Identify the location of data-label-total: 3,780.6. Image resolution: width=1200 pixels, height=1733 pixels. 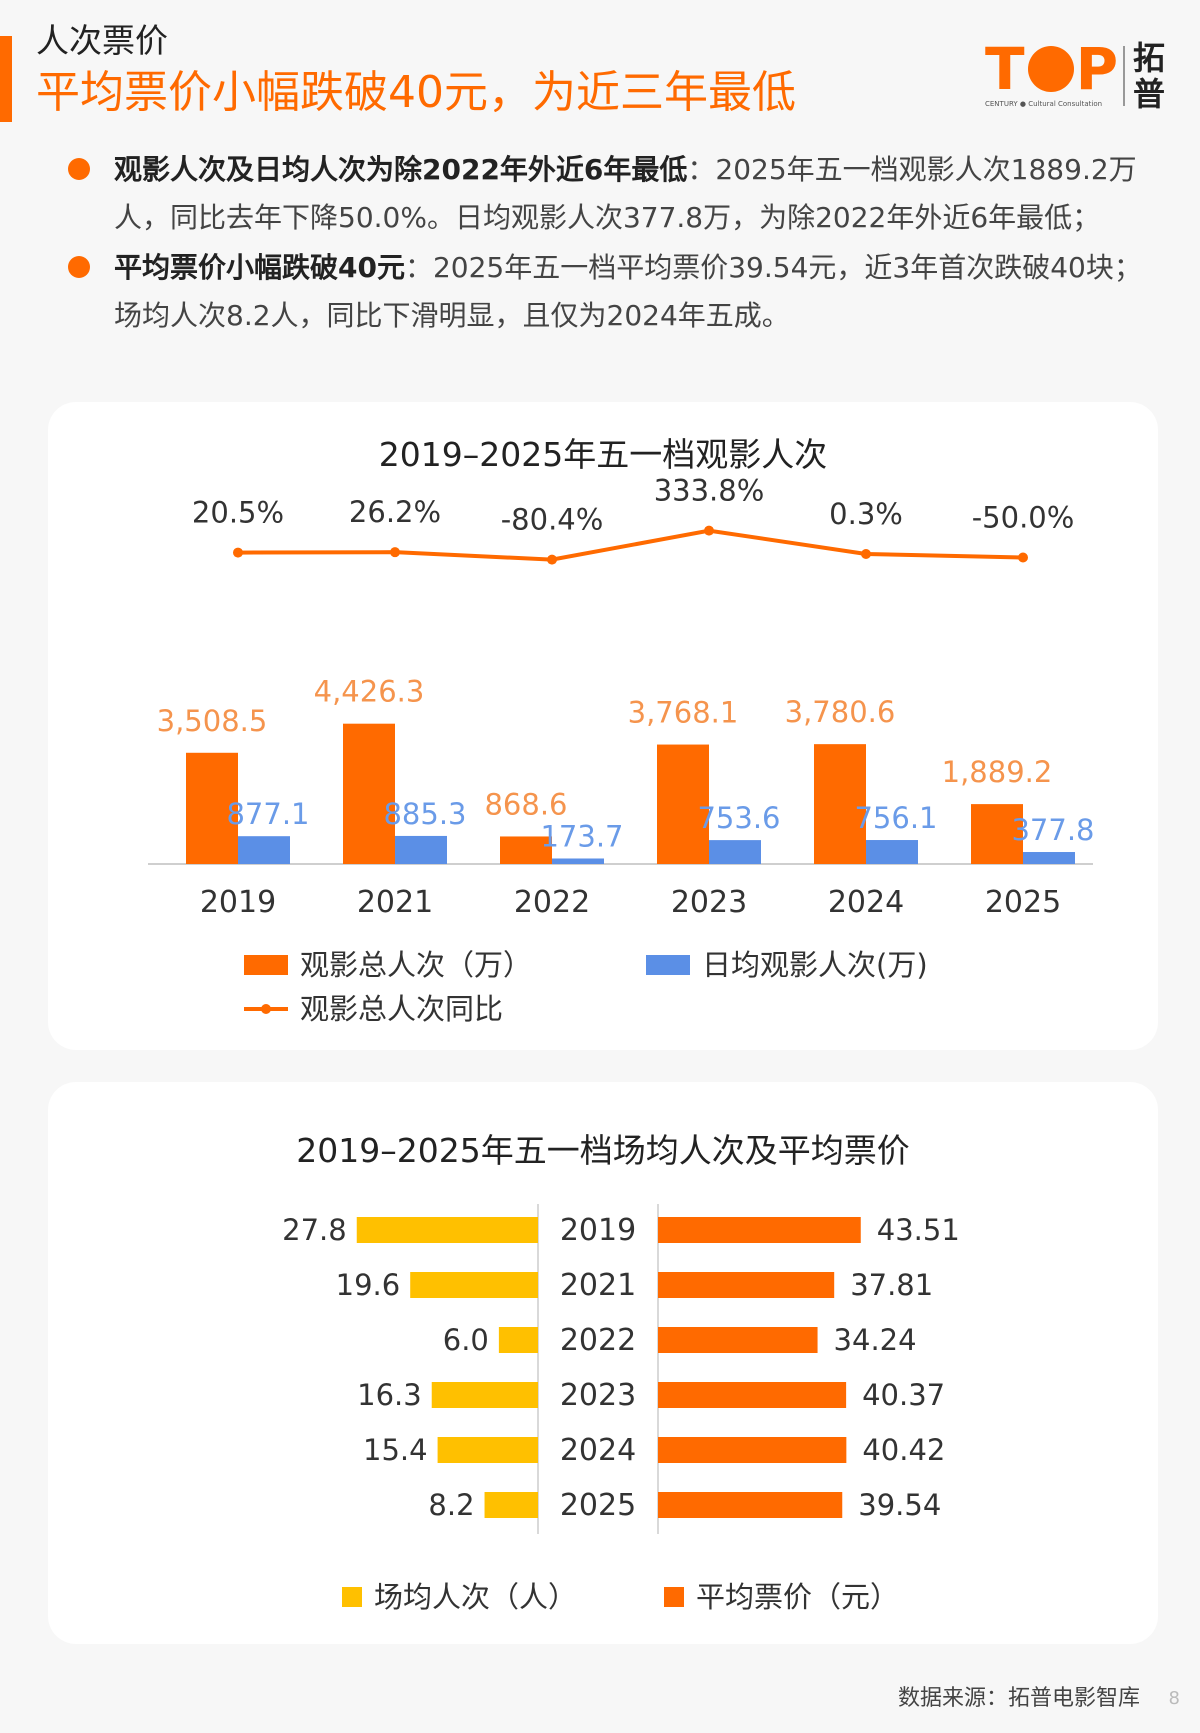
(840, 712).